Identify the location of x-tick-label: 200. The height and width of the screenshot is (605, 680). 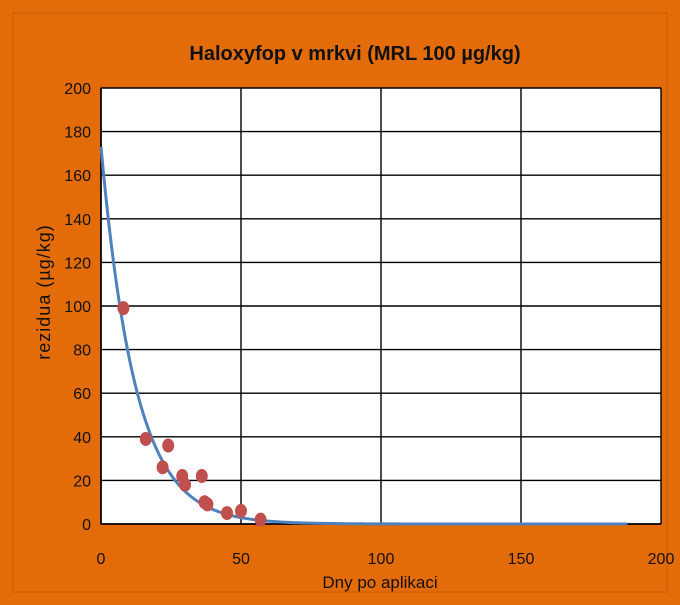
(661, 559).